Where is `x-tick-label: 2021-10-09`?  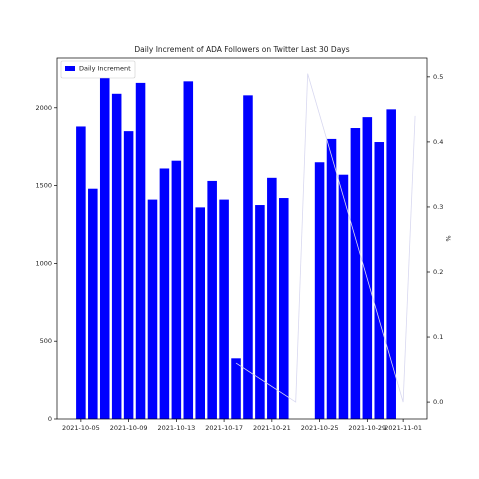 x-tick-label: 2021-10-09 is located at coordinates (129, 428).